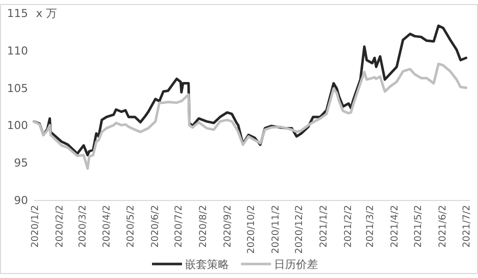 Image resolution: width=478 pixels, height=278 pixels. Describe the element at coordinates (82, 226) in the screenshot. I see `x-tick-label: 2020/3/2` at that location.